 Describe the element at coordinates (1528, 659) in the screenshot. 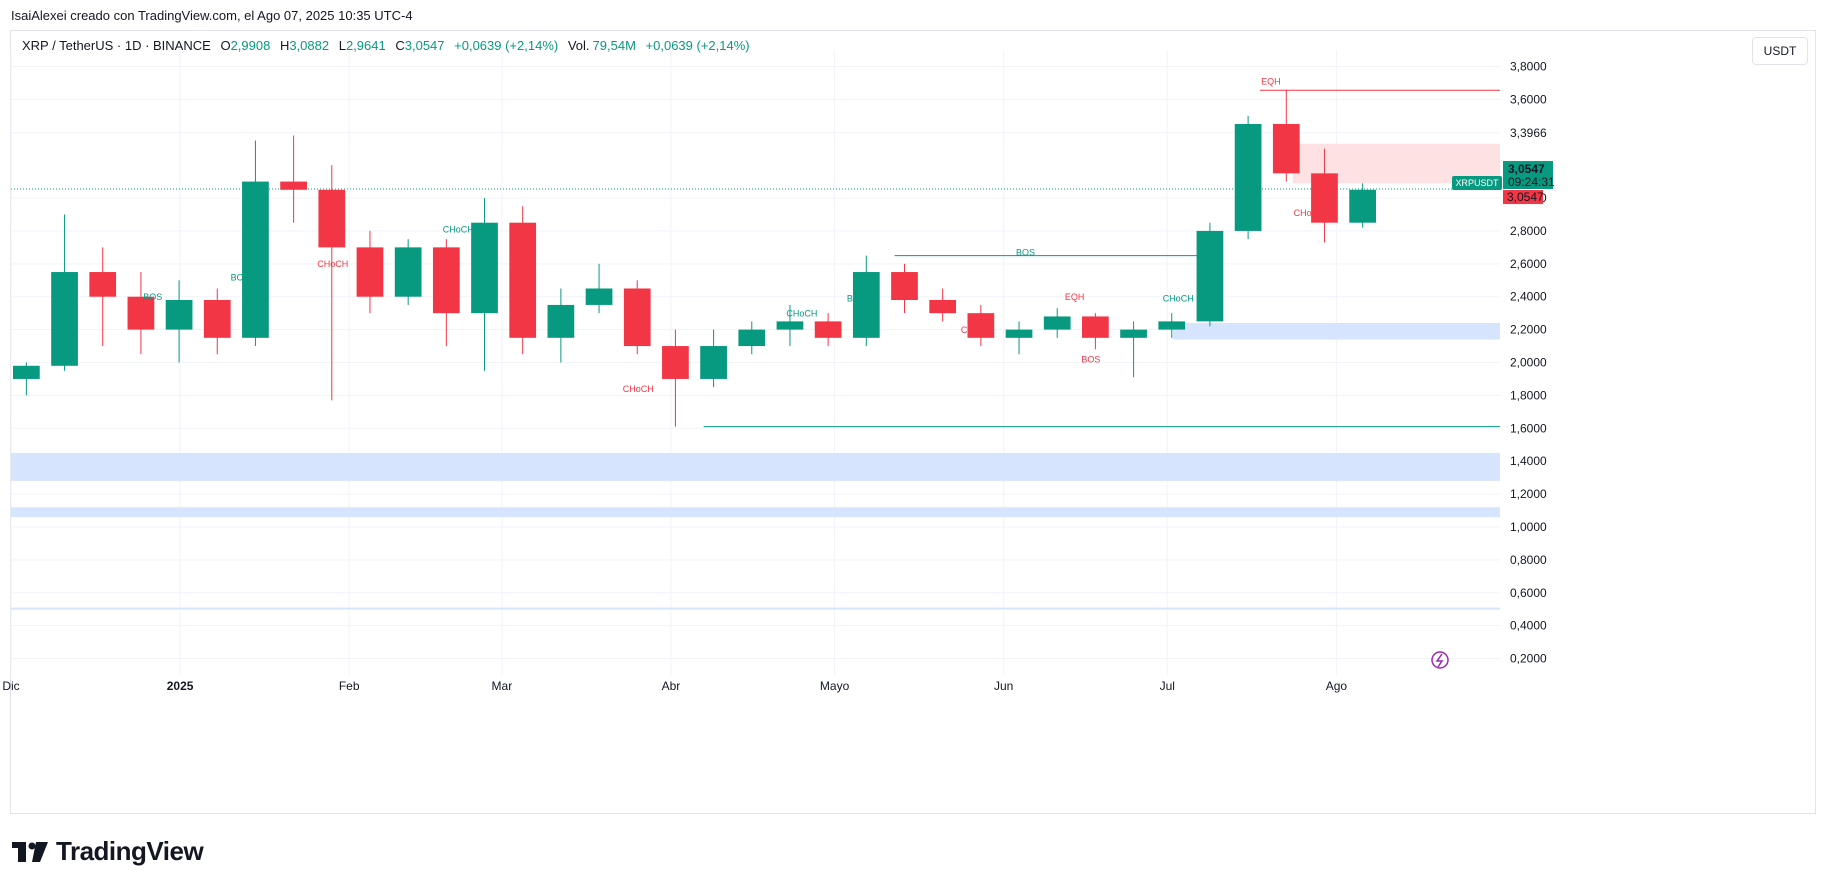

I see `y-tick-label: 0,2000` at that location.